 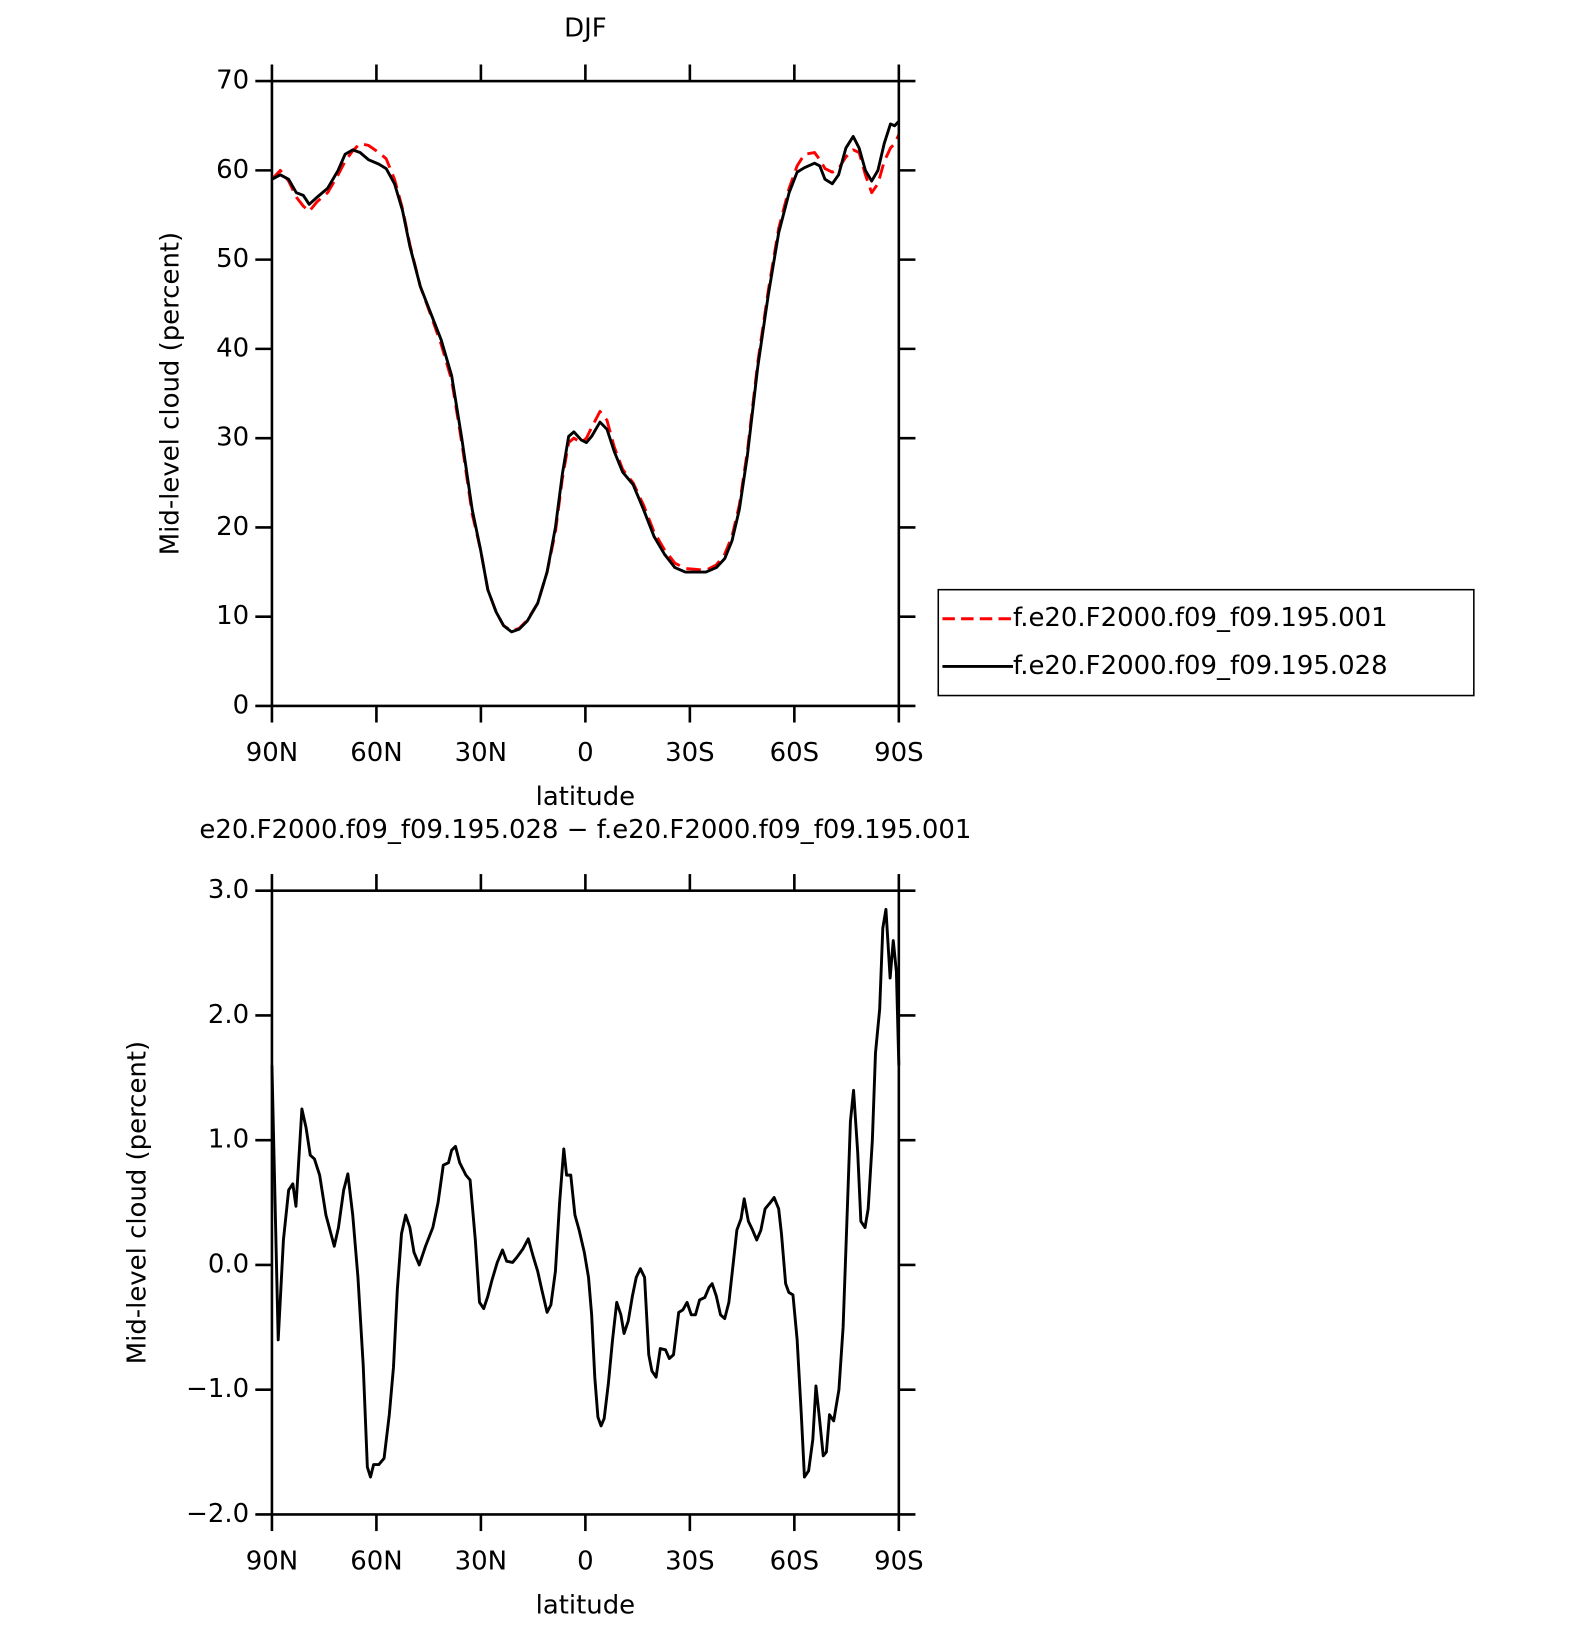 I want to click on legend-label: f.e20.F2000.f09_f09.195.028, so click(x=1200, y=666).